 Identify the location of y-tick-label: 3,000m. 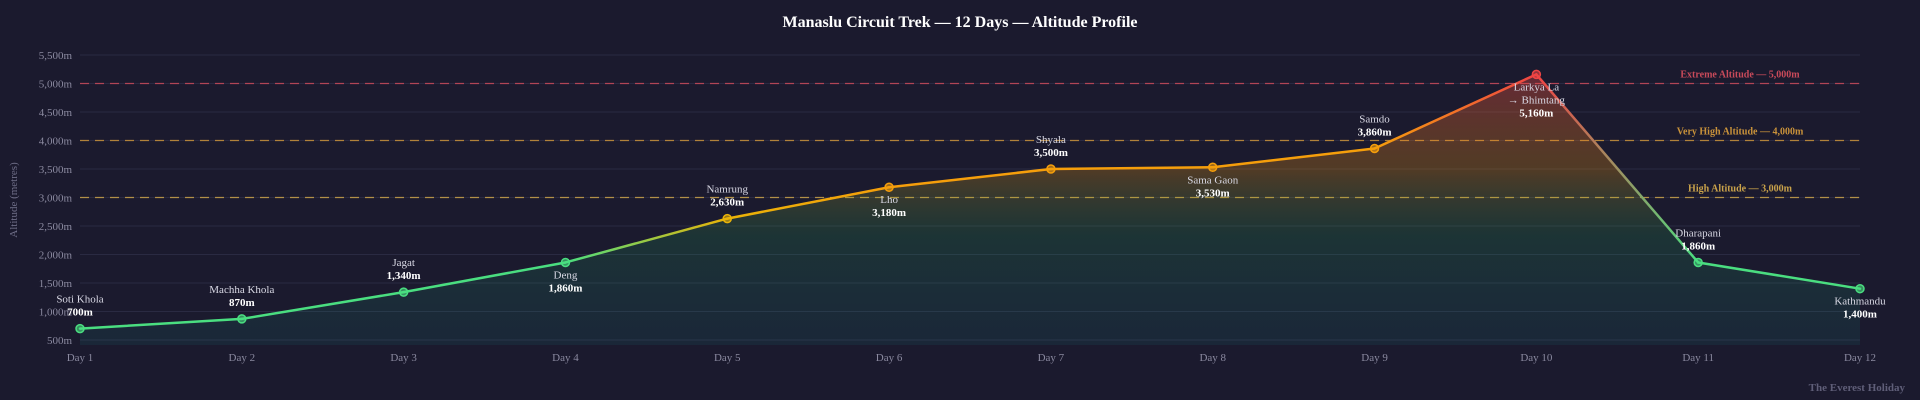
(56, 199).